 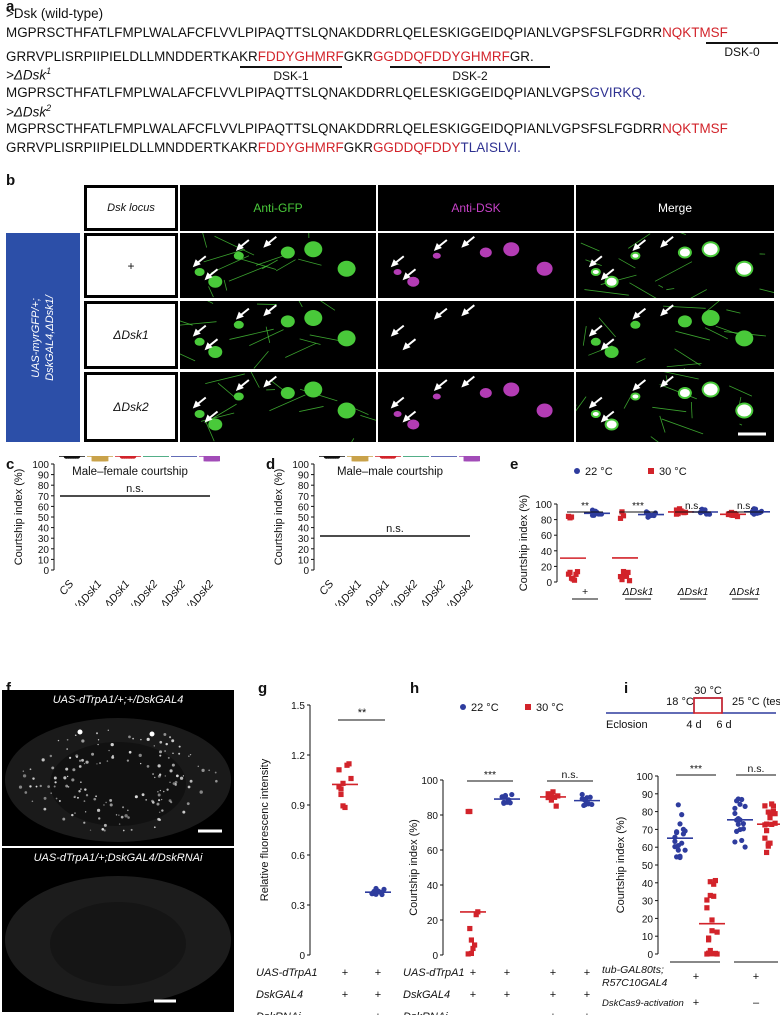 I want to click on genotype-top: ΔDsk1, so click(x=745, y=592).